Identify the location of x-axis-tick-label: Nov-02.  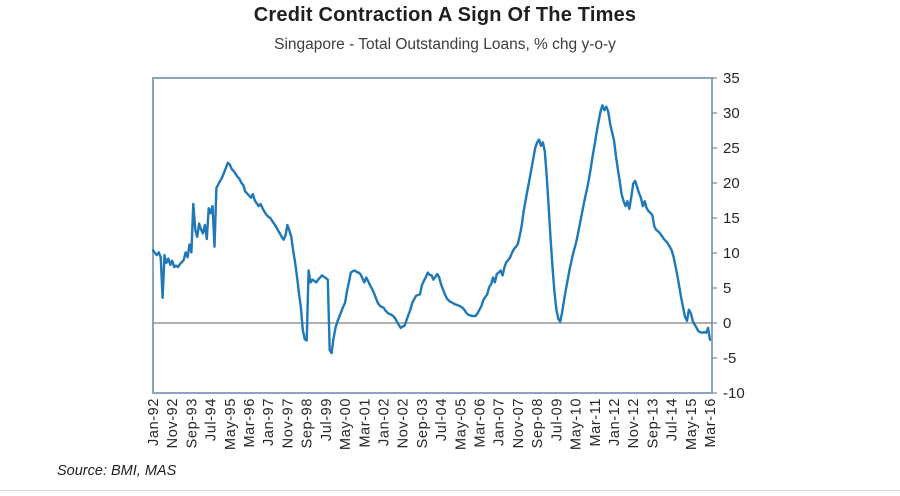
(404, 423).